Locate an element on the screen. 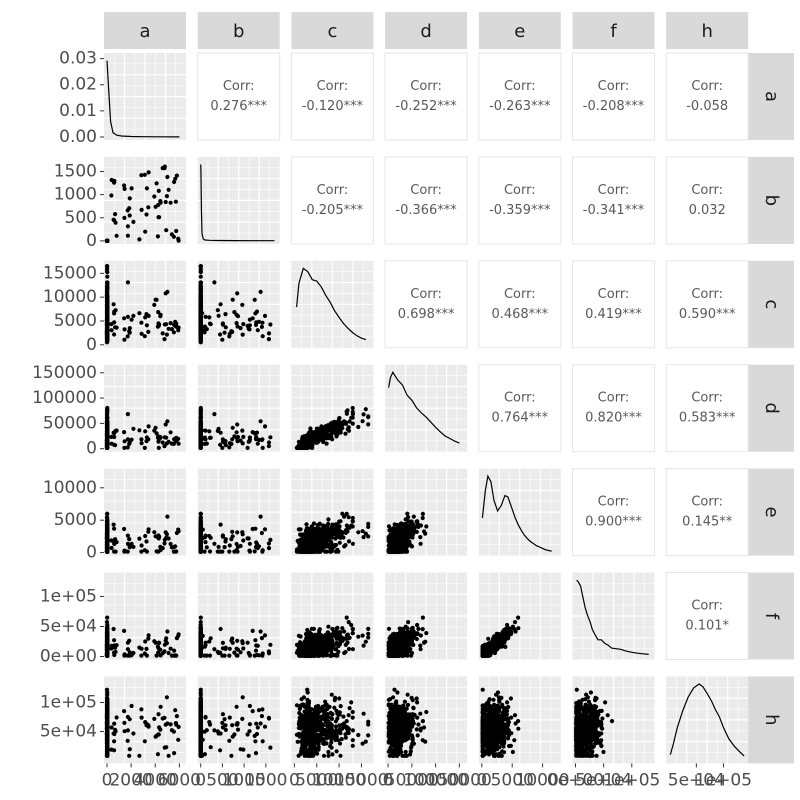  corr-panel-c-h is located at coordinates (707, 304).